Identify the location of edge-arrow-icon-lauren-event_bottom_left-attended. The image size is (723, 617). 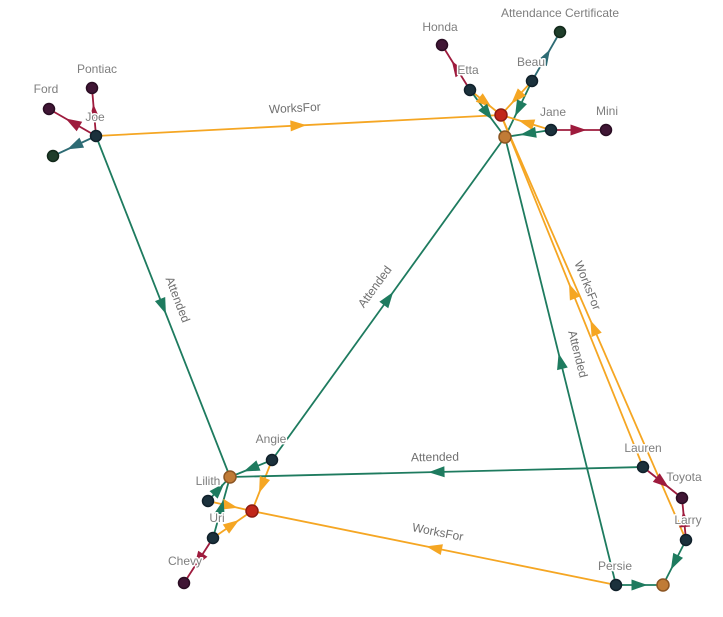
(436, 472).